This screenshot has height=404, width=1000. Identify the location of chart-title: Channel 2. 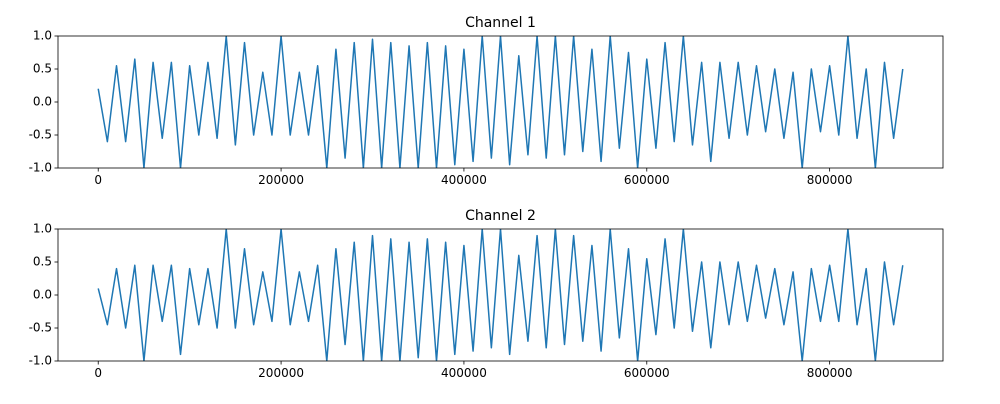
(500, 216).